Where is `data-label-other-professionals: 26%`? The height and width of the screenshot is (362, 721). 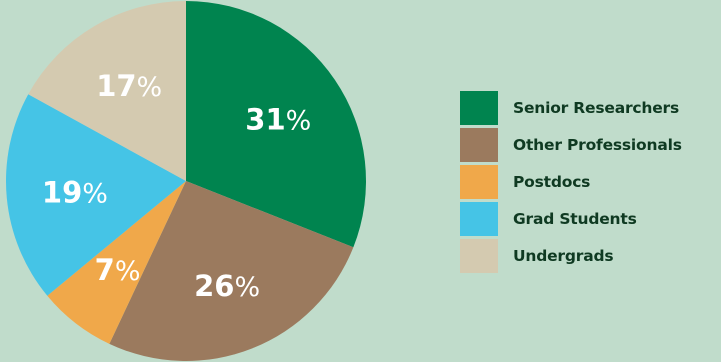 data-label-other-professionals: 26% is located at coordinates (227, 286).